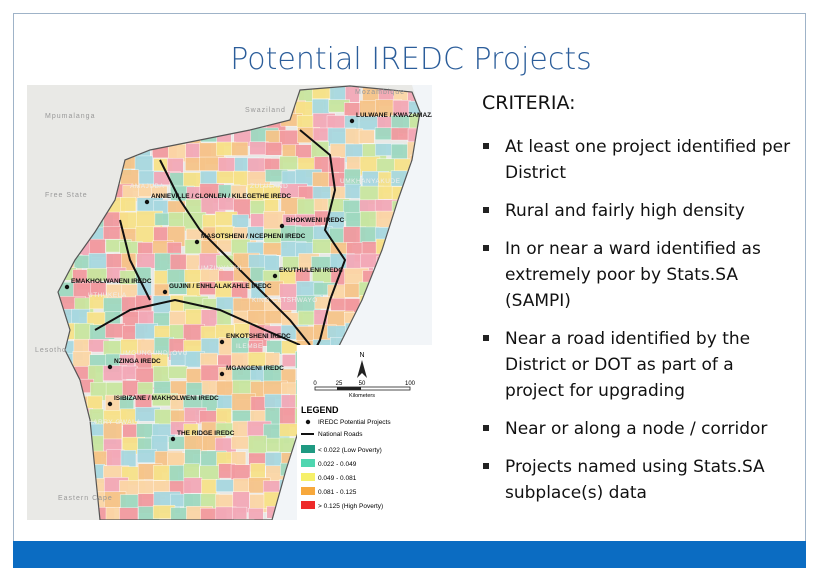  I want to click on project-label: ENKOTSHENI IREDC, so click(258, 336).